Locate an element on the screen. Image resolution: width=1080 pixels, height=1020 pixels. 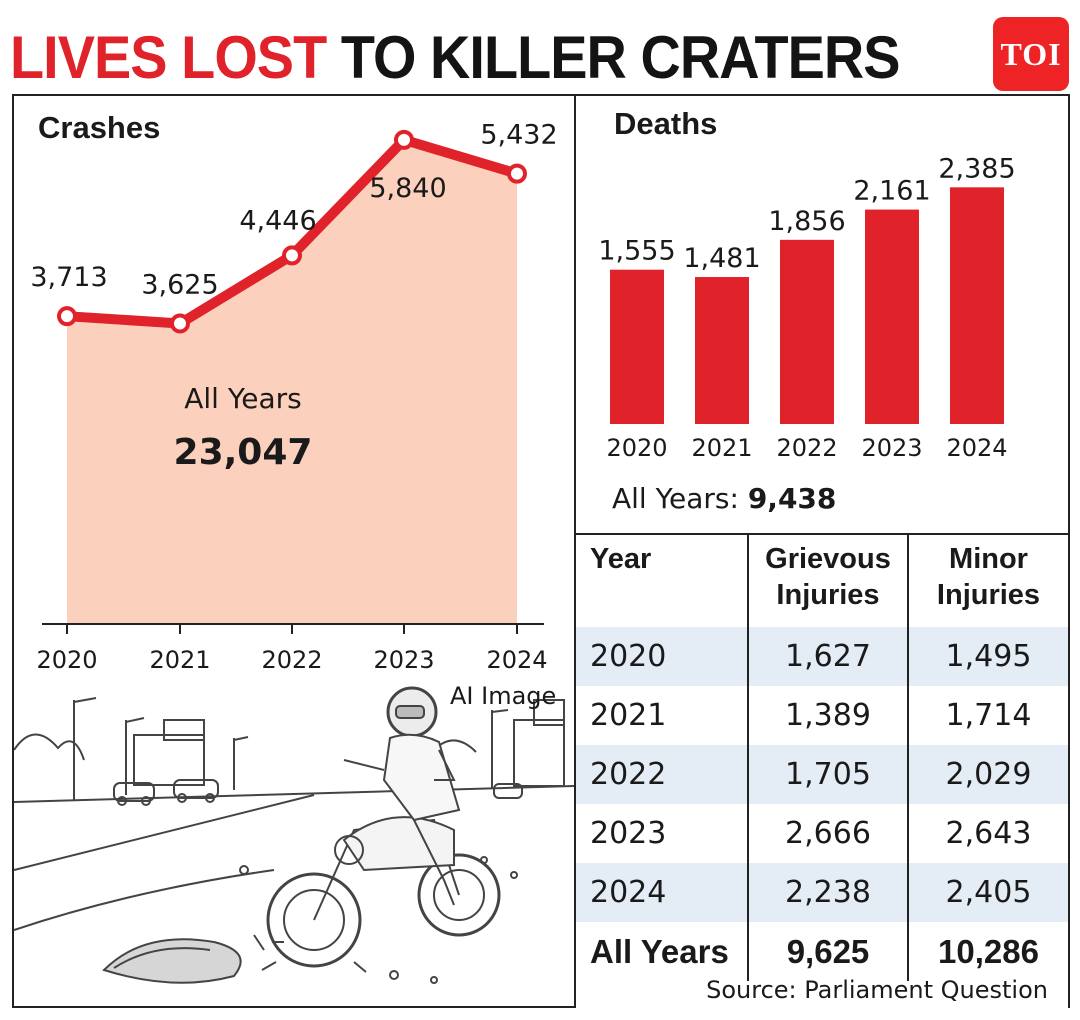
deaths-data-label: 1,555 is located at coordinates (636, 251).